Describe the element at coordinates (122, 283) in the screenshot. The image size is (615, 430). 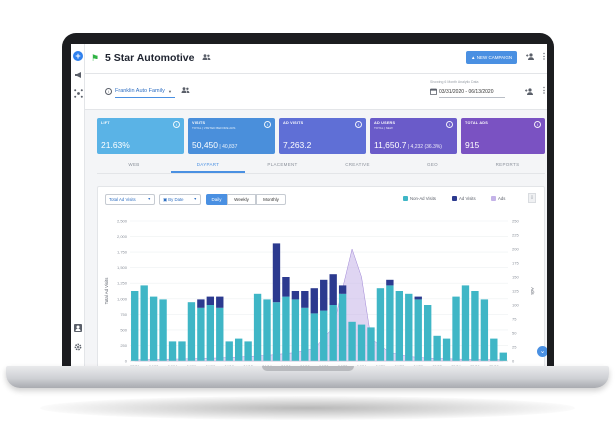
I see `y-tick-label: 1,250` at that location.